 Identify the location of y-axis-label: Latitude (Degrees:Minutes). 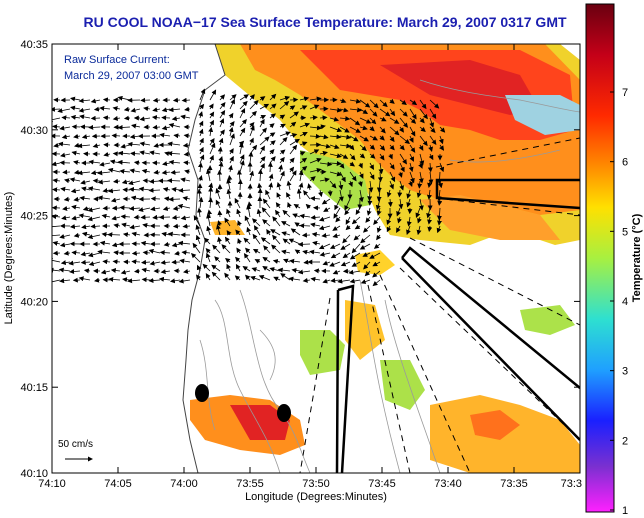
(9, 258).